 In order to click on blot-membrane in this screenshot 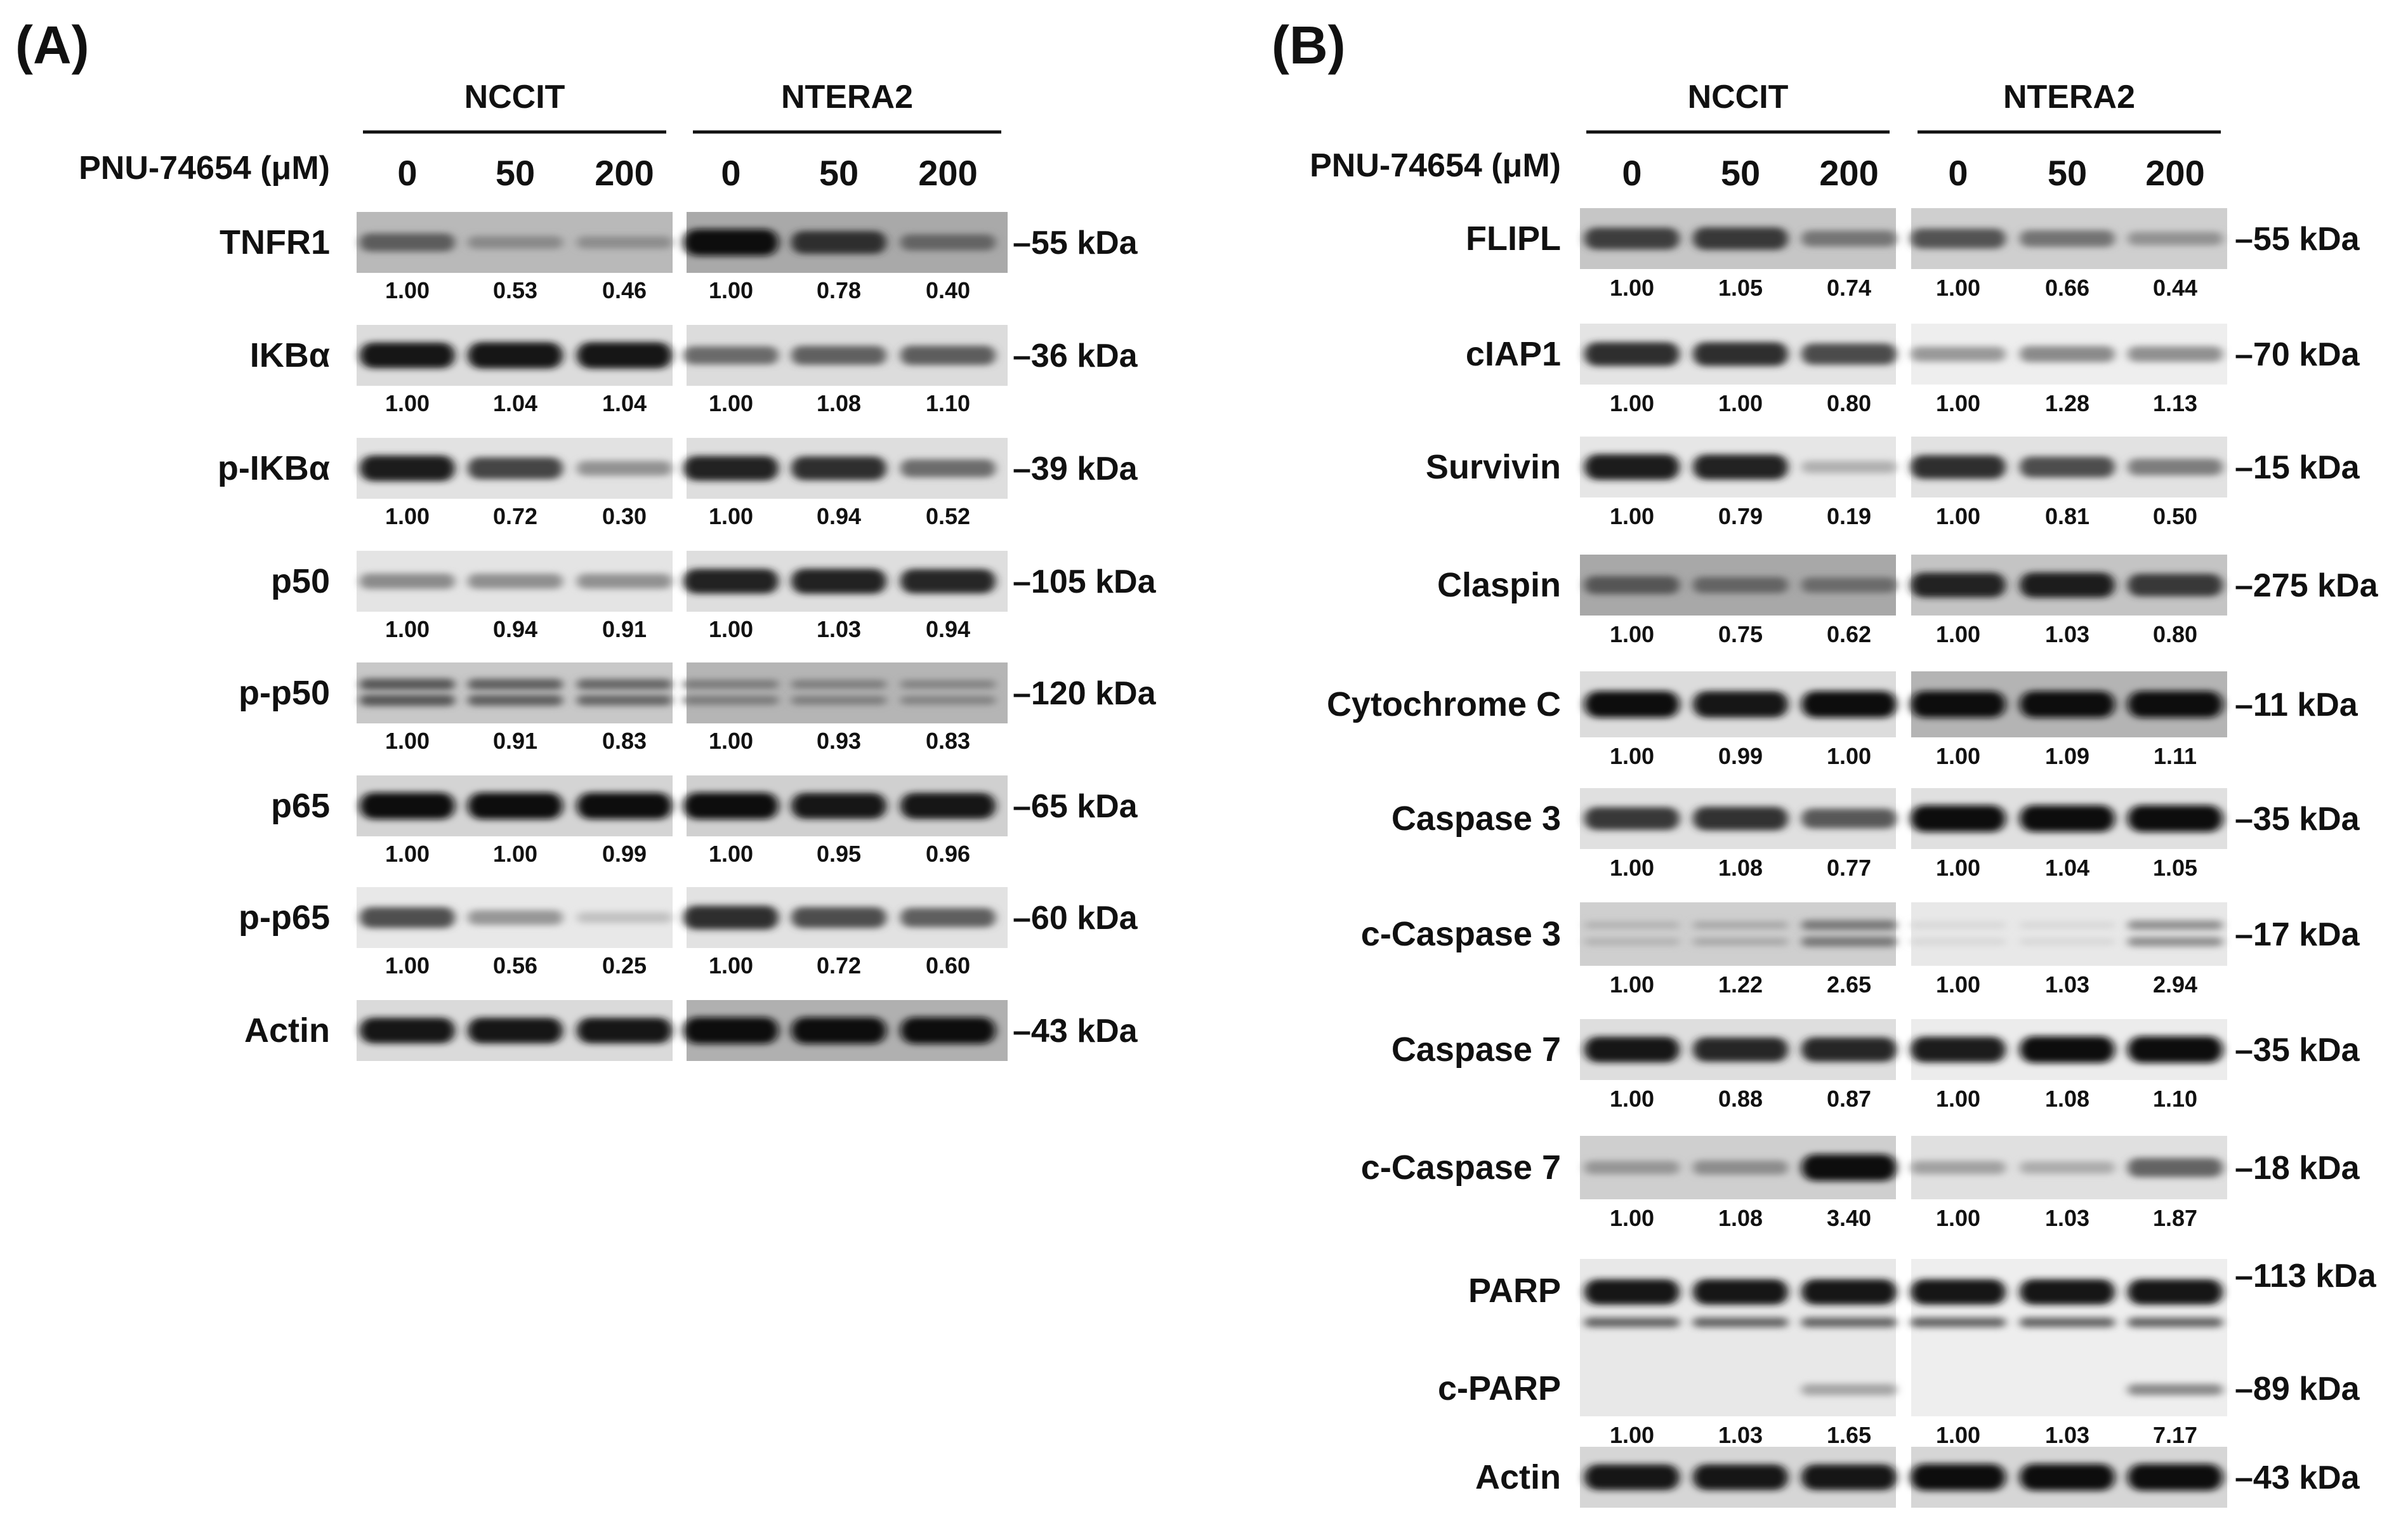, I will do `click(847, 693)`.